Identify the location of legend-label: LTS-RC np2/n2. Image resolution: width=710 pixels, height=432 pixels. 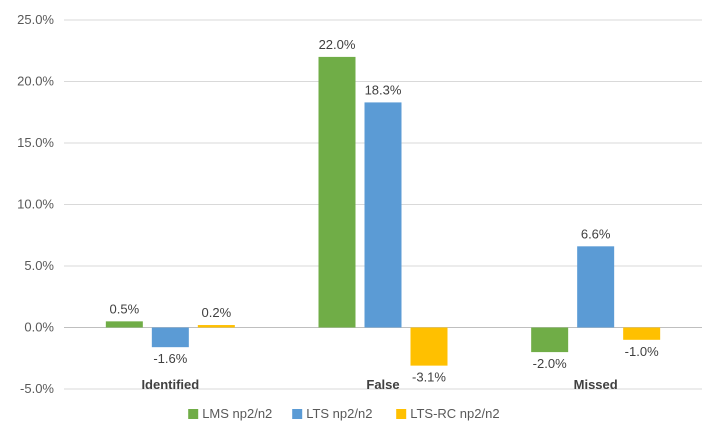
(454, 413).